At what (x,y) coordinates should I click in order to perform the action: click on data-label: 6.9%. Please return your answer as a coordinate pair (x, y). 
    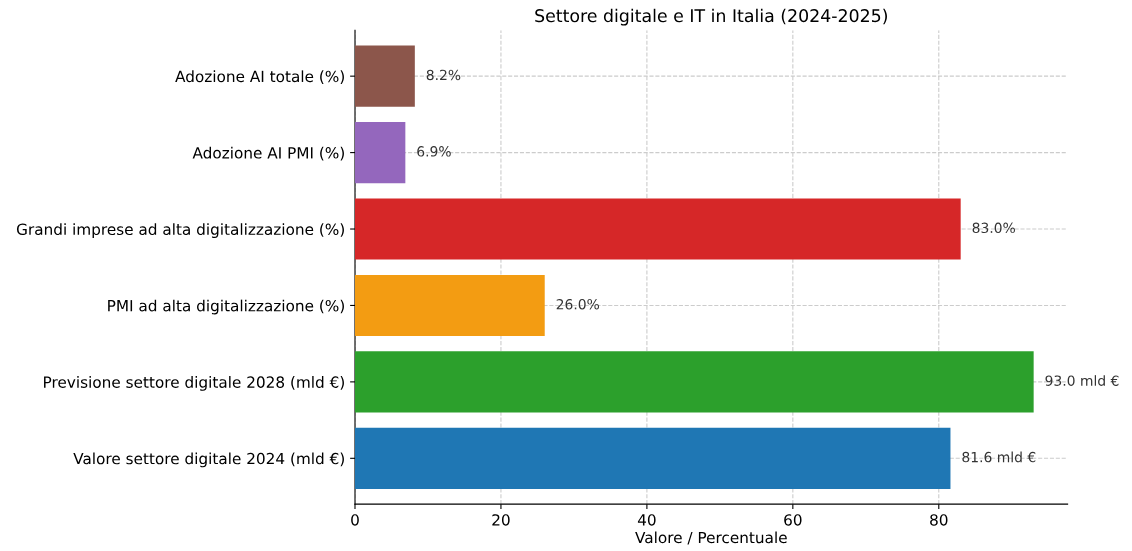
    Looking at the image, I should click on (434, 151).